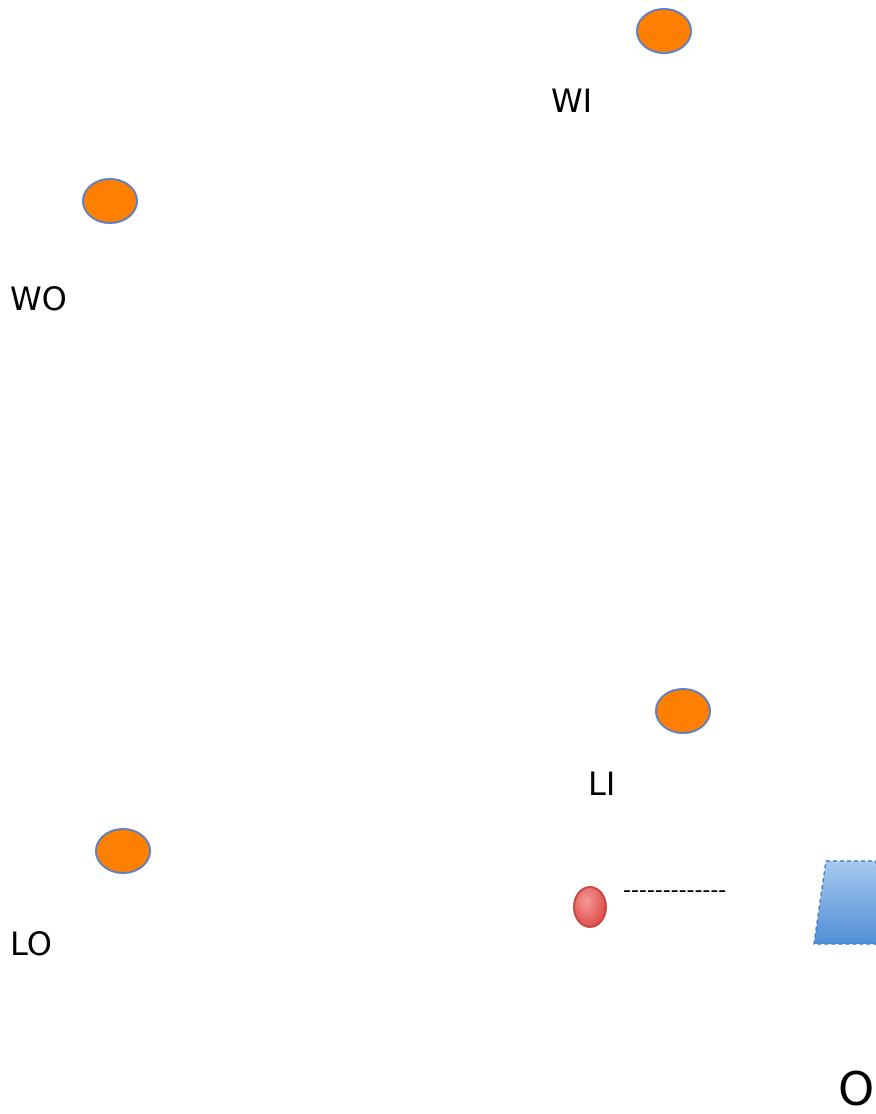 The image size is (876, 1114). I want to click on marker-wi, so click(664, 31).